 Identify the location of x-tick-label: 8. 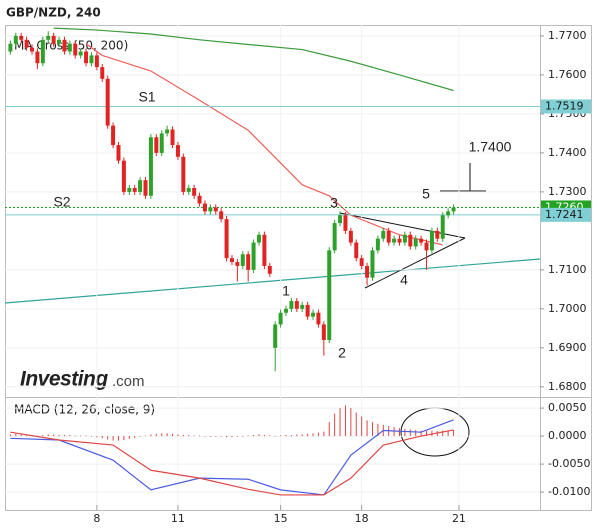
(96, 518).